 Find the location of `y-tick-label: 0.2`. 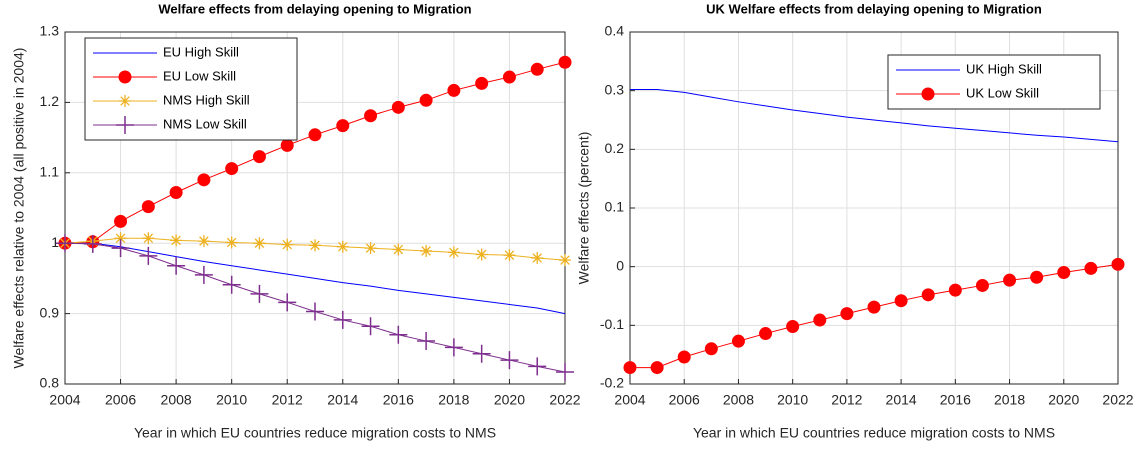

y-tick-label: 0.2 is located at coordinates (615, 148).